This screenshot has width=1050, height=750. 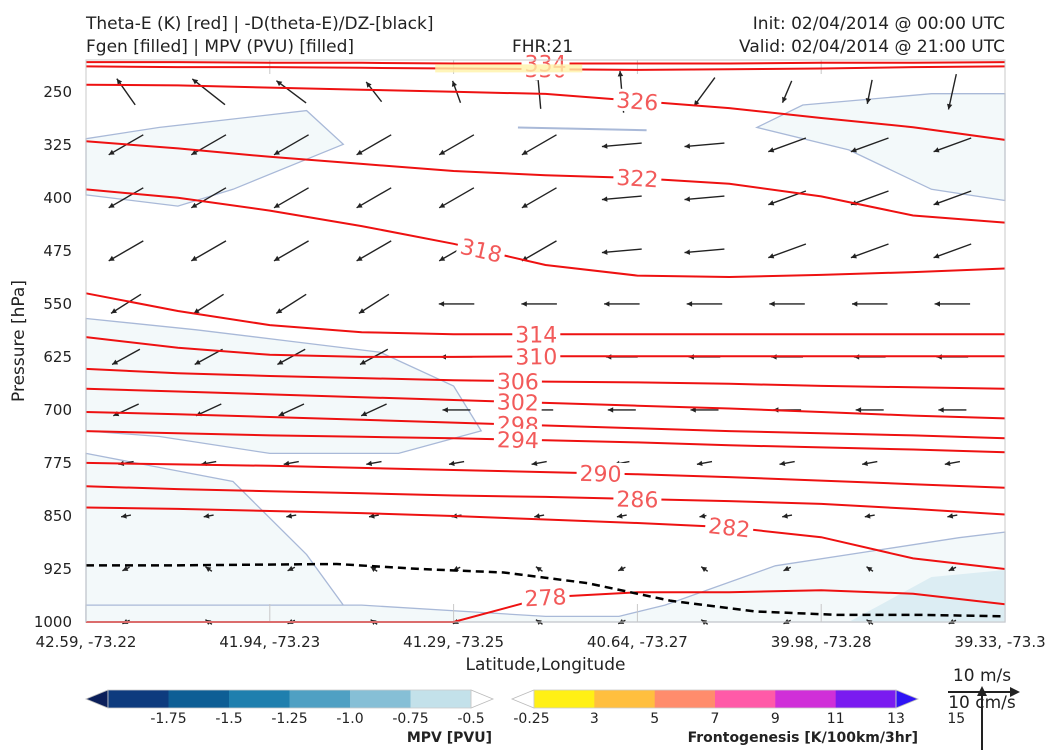 I want to click on x-tick-label: 42.59, -73.22, so click(x=86, y=642).